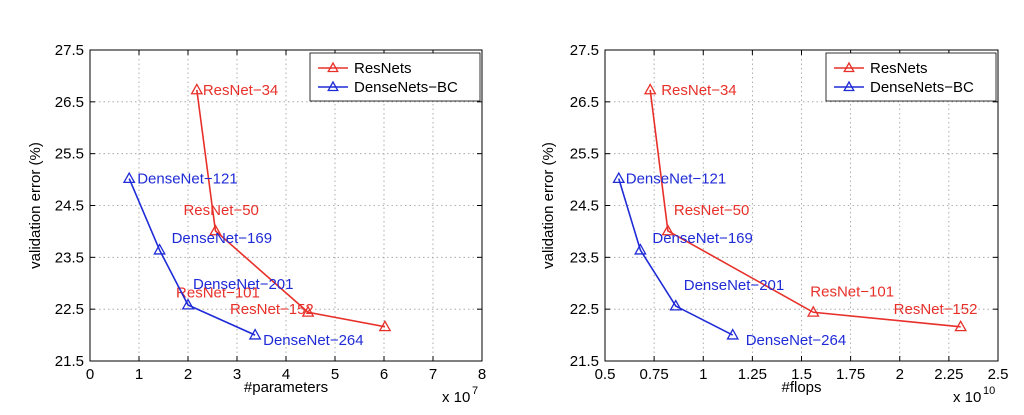  What do you see at coordinates (801, 387) in the screenshot?
I see `x-axis-label: #flops` at bounding box center [801, 387].